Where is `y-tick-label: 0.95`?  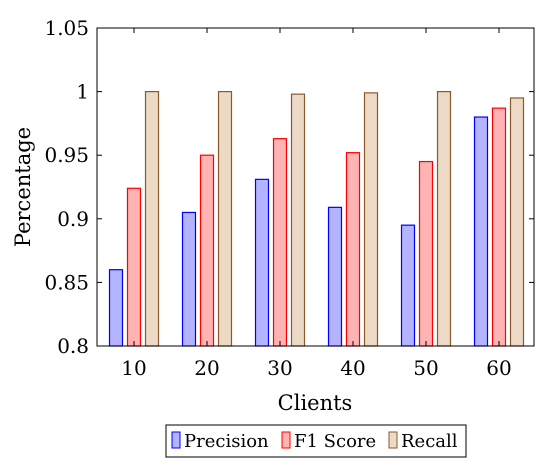
y-tick-label: 0.95 is located at coordinates (66, 155).